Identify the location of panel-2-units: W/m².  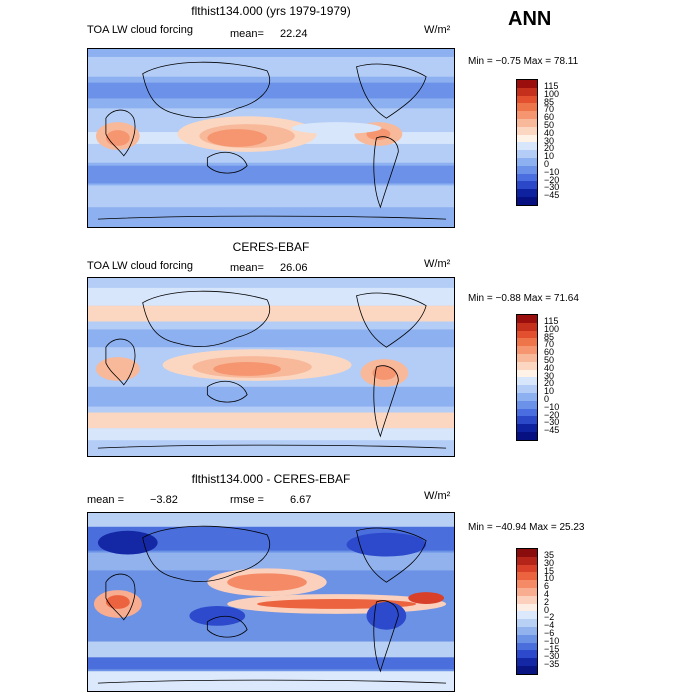
(437, 264).